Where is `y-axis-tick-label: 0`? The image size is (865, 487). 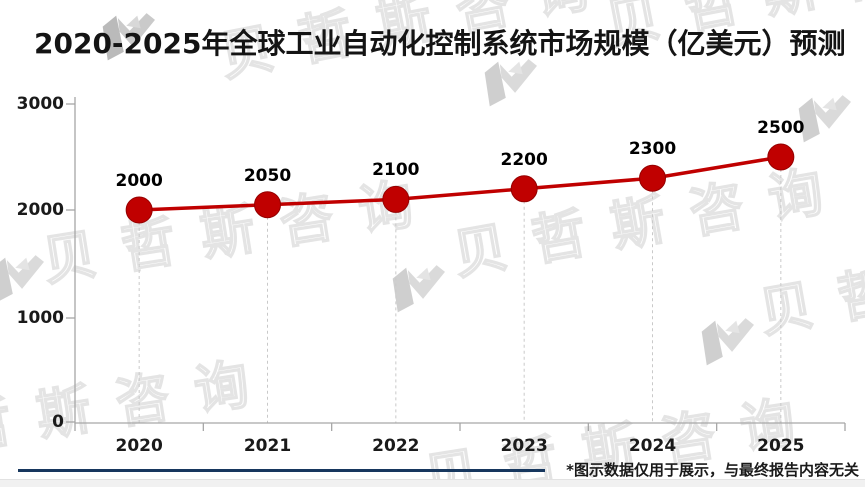
y-axis-tick-label: 0 is located at coordinates (58, 422).